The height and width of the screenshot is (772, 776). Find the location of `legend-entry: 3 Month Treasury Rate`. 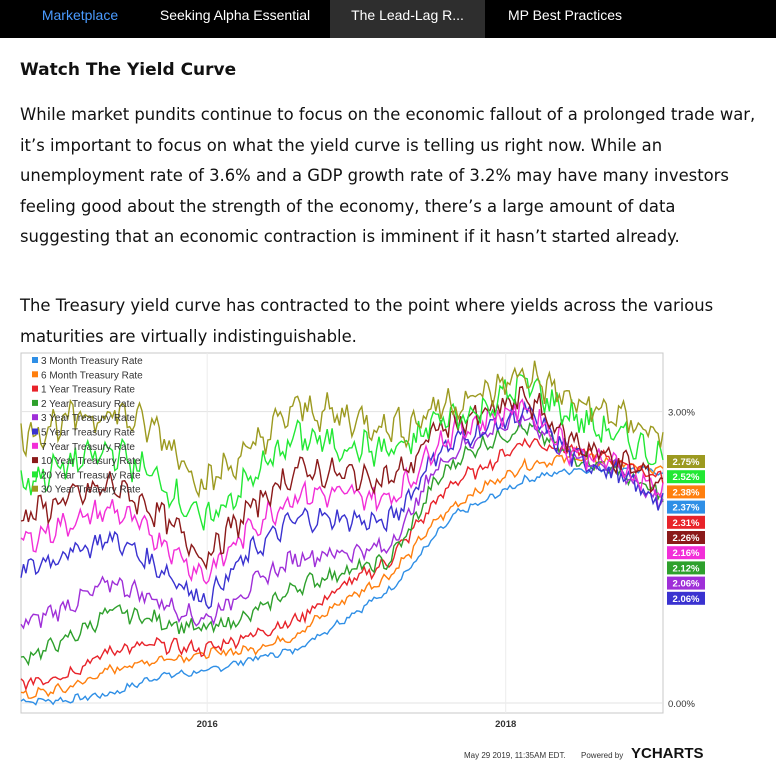

legend-entry: 3 Month Treasury Rate is located at coordinates (92, 361).